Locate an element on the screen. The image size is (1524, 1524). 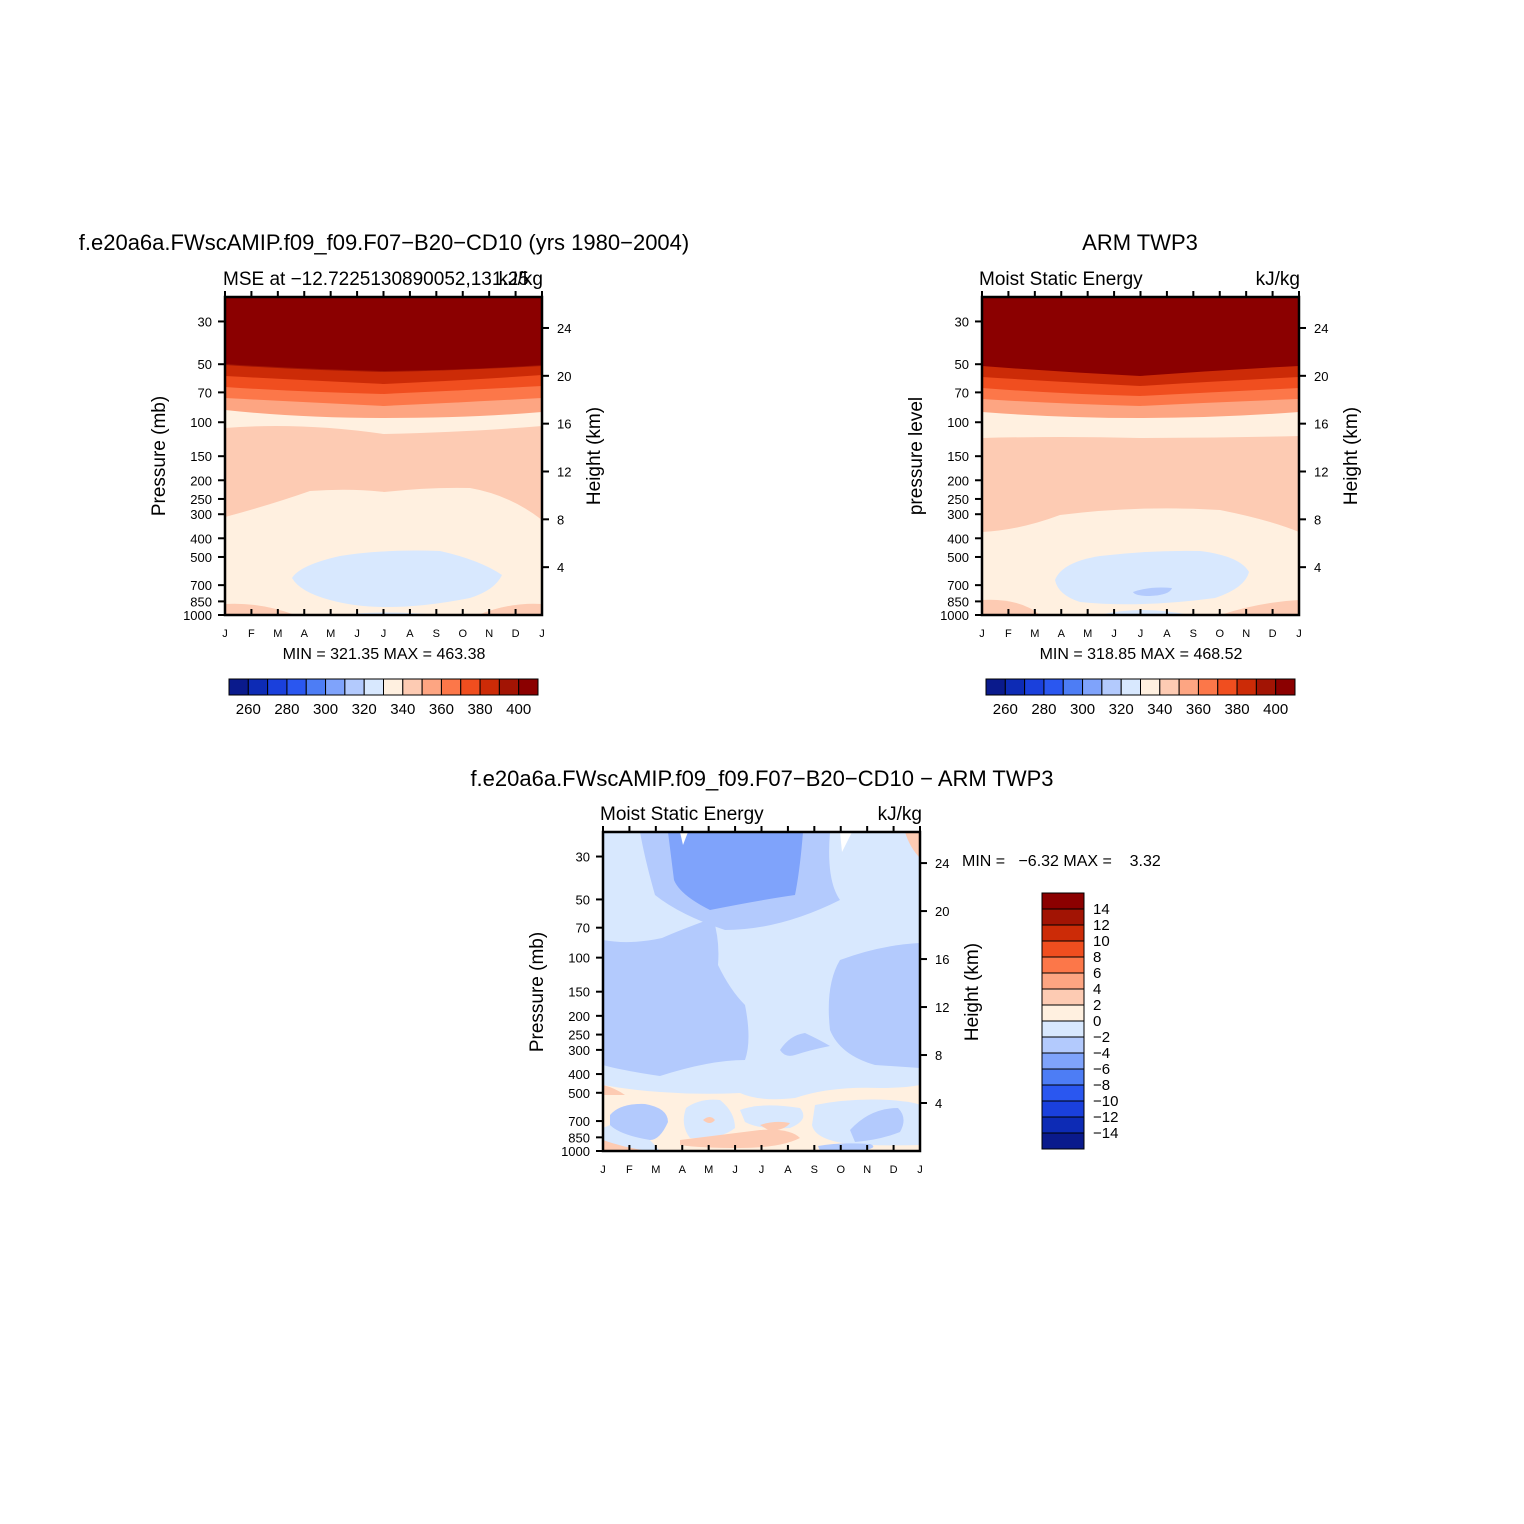
colorbar-label: −6 is located at coordinates (1101, 1069).